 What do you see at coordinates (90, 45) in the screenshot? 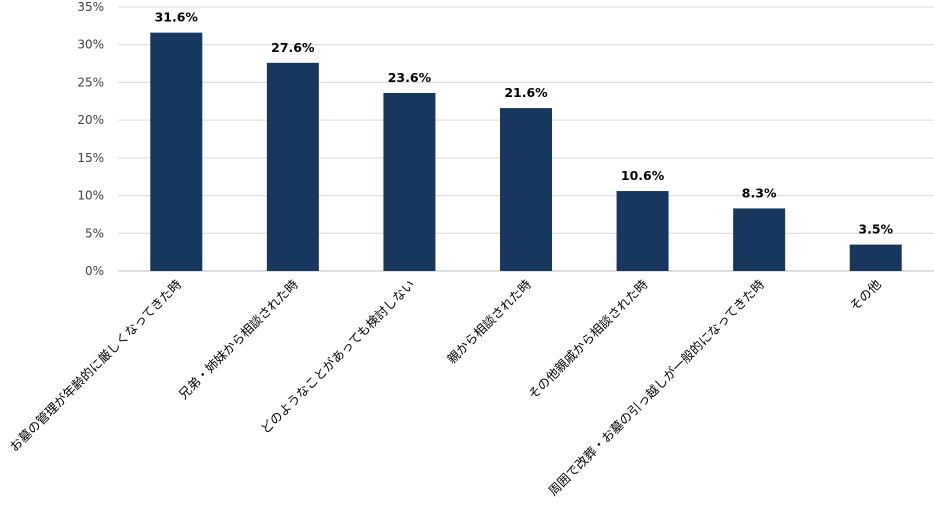
I see `y-tick-label: 30%` at bounding box center [90, 45].